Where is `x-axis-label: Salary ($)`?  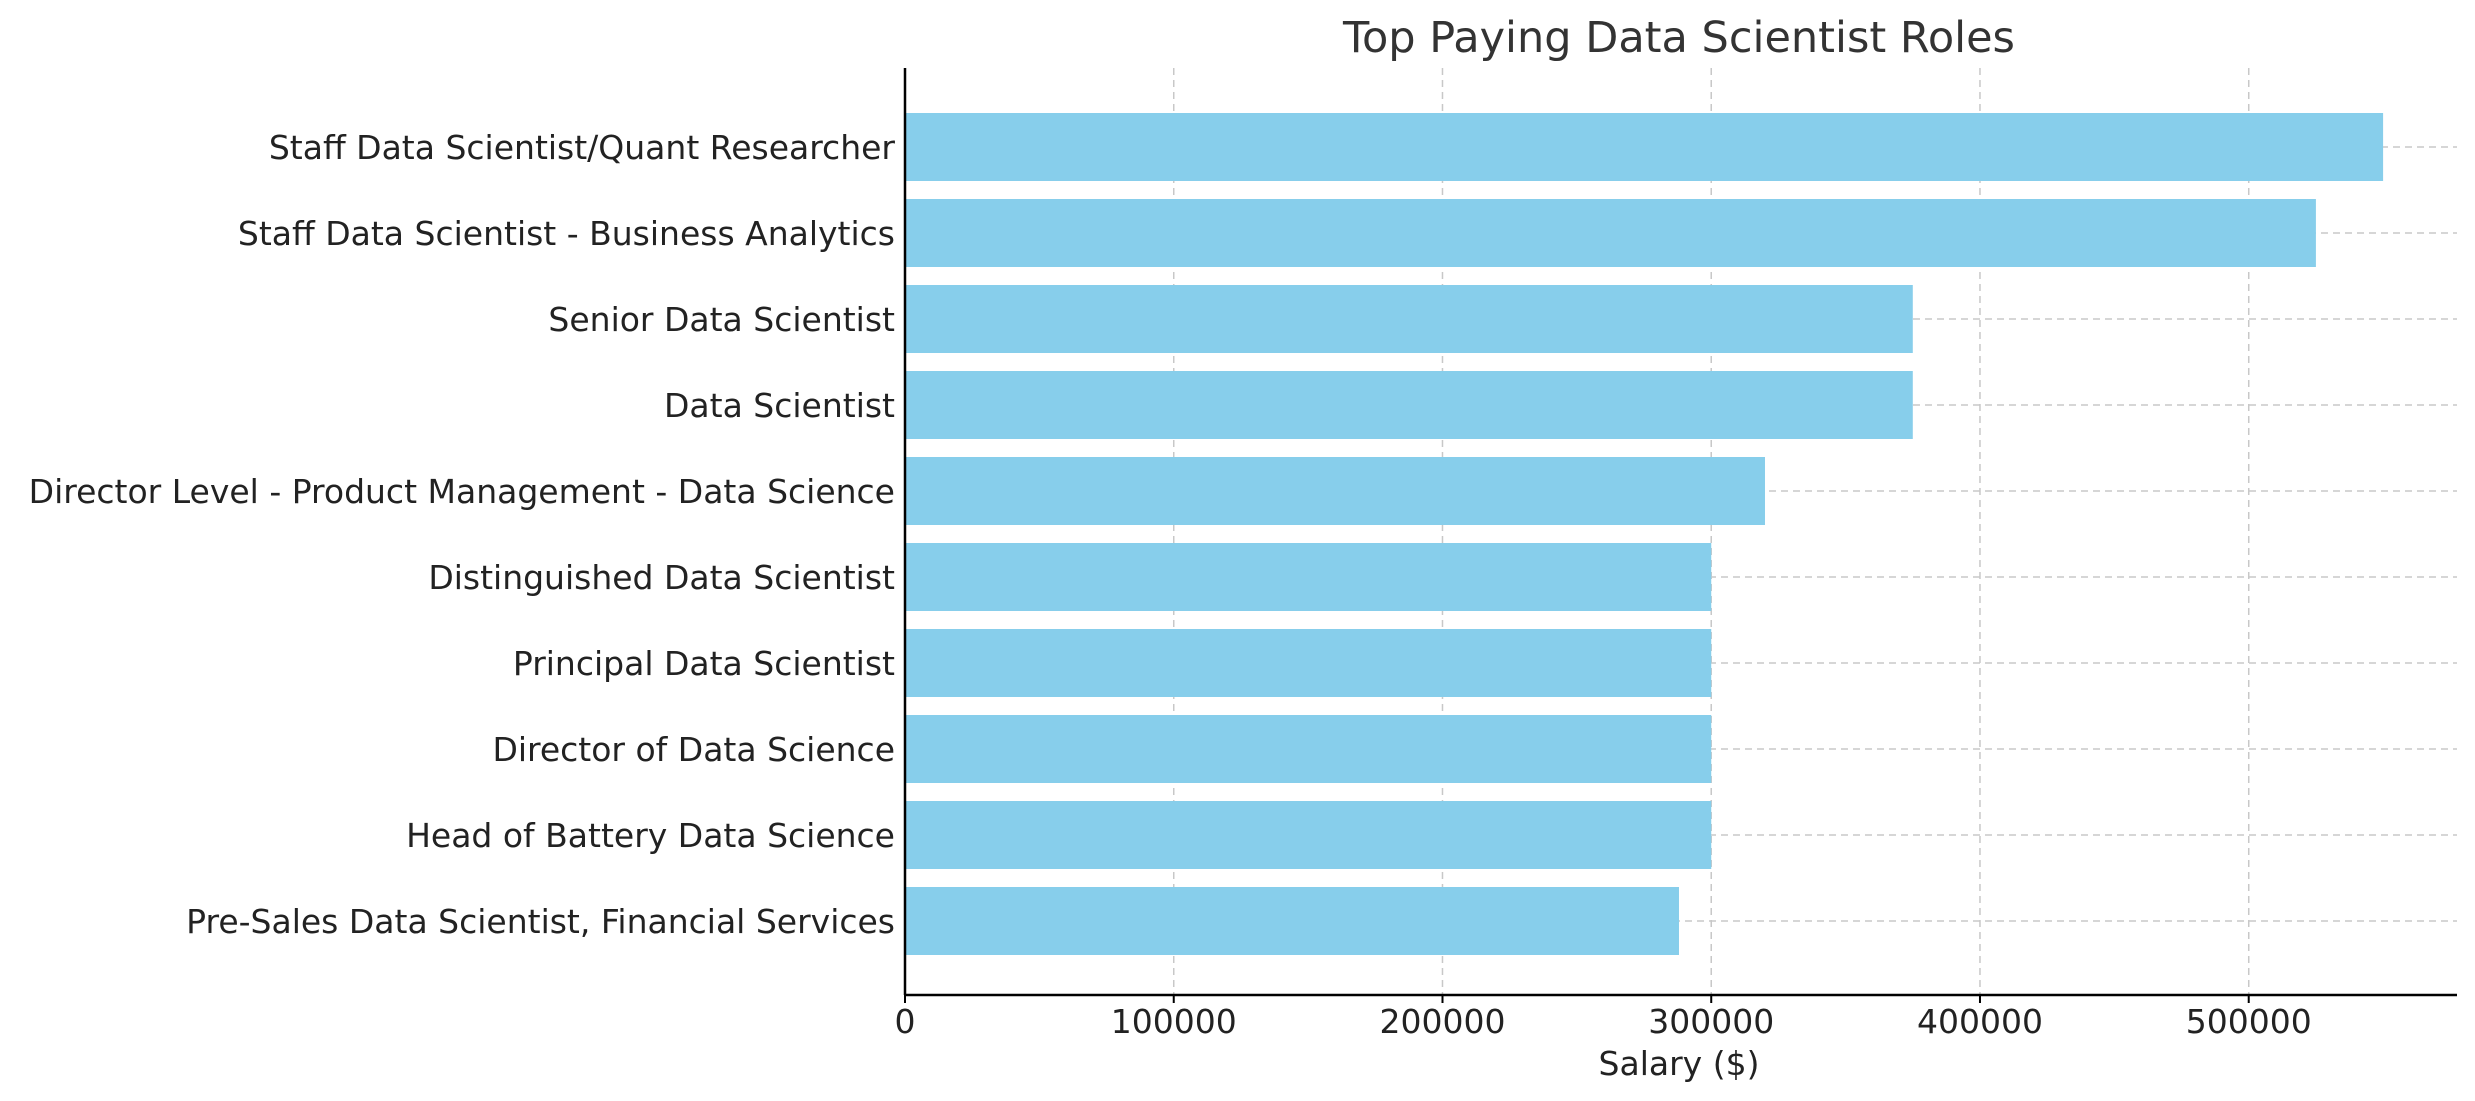 x-axis-label: Salary ($) is located at coordinates (1679, 1063).